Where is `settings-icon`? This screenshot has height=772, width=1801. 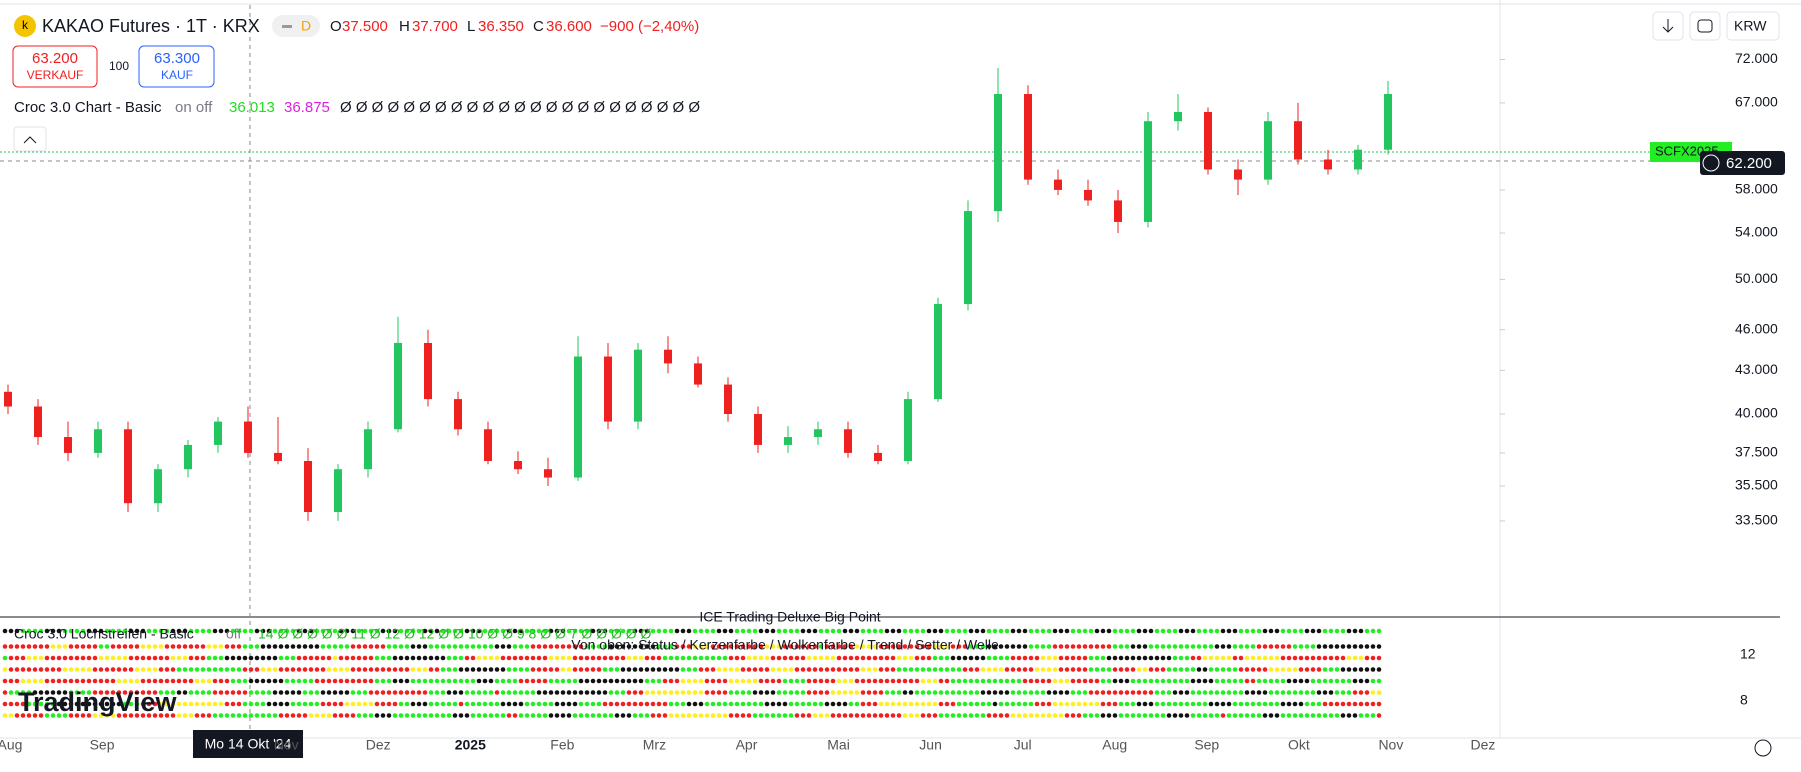
settings-icon is located at coordinates (1763, 748).